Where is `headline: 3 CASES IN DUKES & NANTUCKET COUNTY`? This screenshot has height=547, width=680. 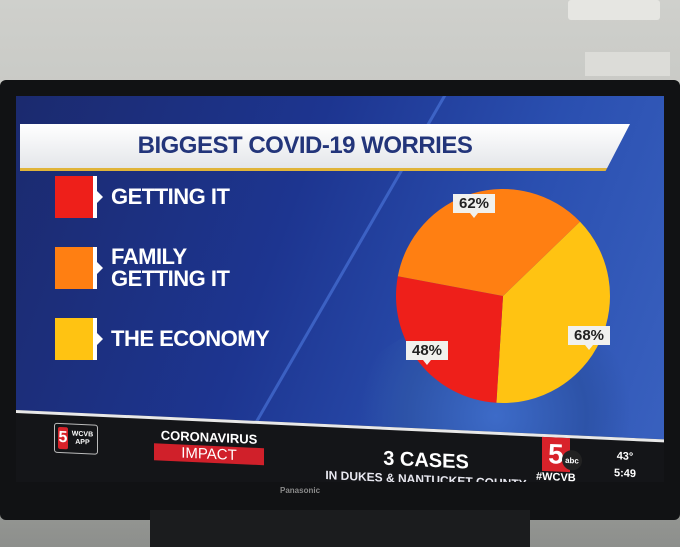
headline: 3 CASES IN DUKES & NANTUCKET COUNTY is located at coordinates (426, 463).